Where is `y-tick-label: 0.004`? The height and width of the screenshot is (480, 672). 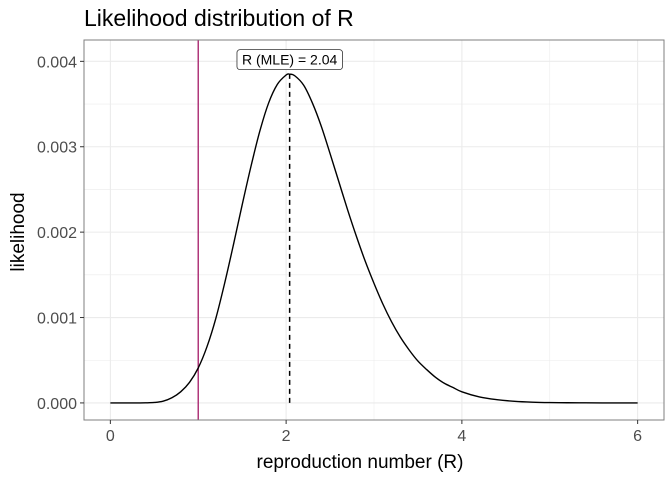 y-tick-label: 0.004 is located at coordinates (57, 62).